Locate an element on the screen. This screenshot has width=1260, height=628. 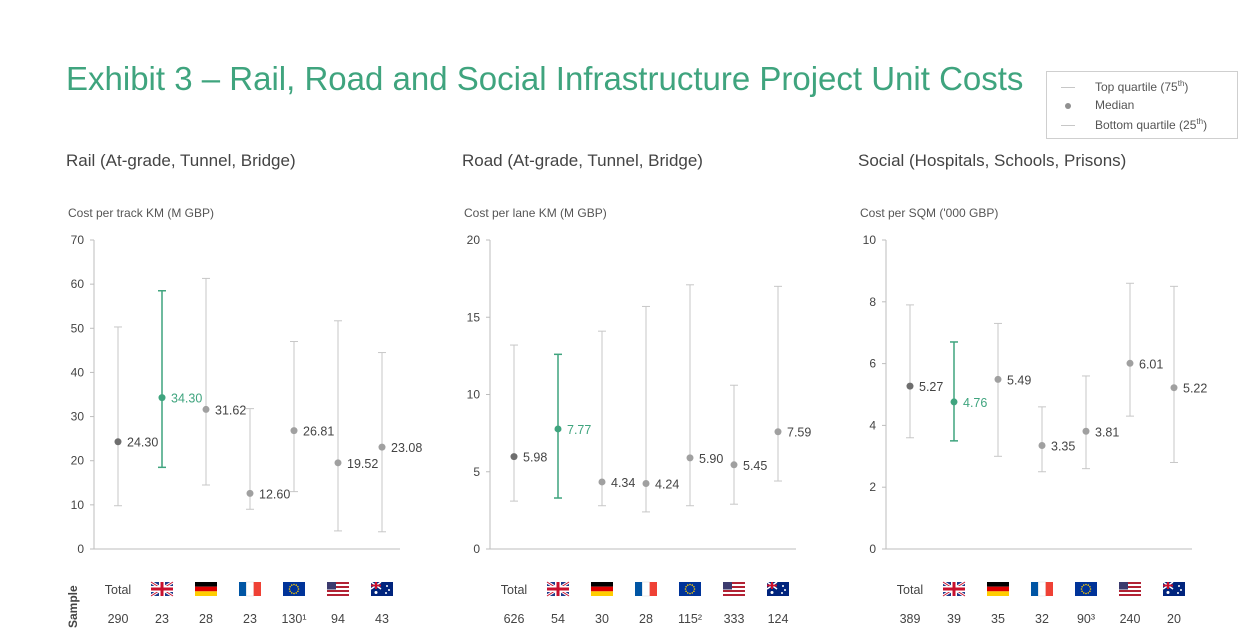
sample-count: 124 is located at coordinates (778, 619).